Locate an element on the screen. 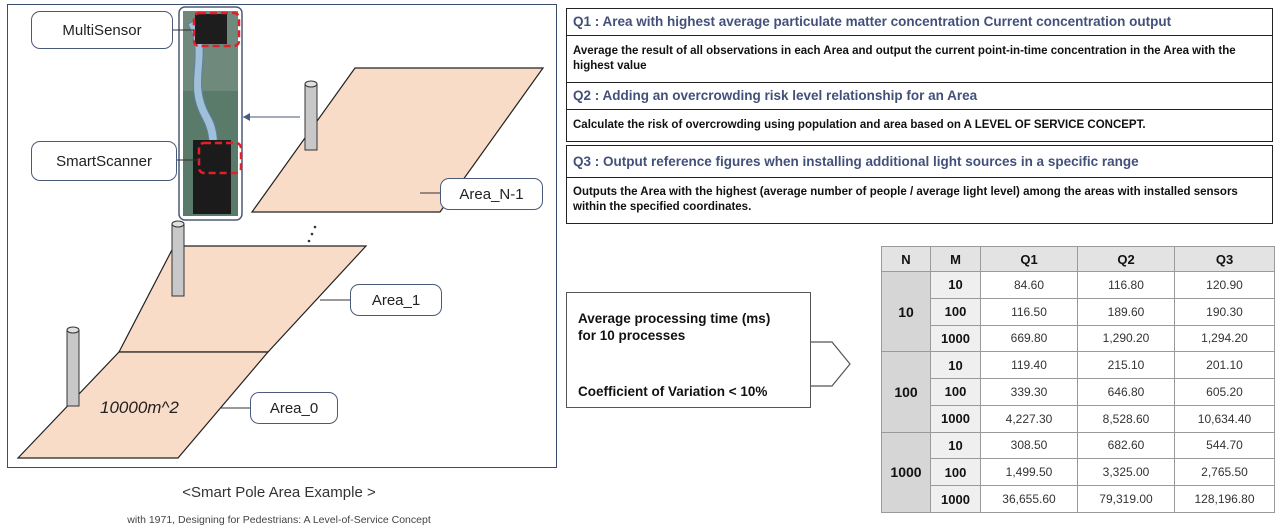 This screenshot has height=526, width=1280. processing-line-2: for 10 processes is located at coordinates (632, 335).